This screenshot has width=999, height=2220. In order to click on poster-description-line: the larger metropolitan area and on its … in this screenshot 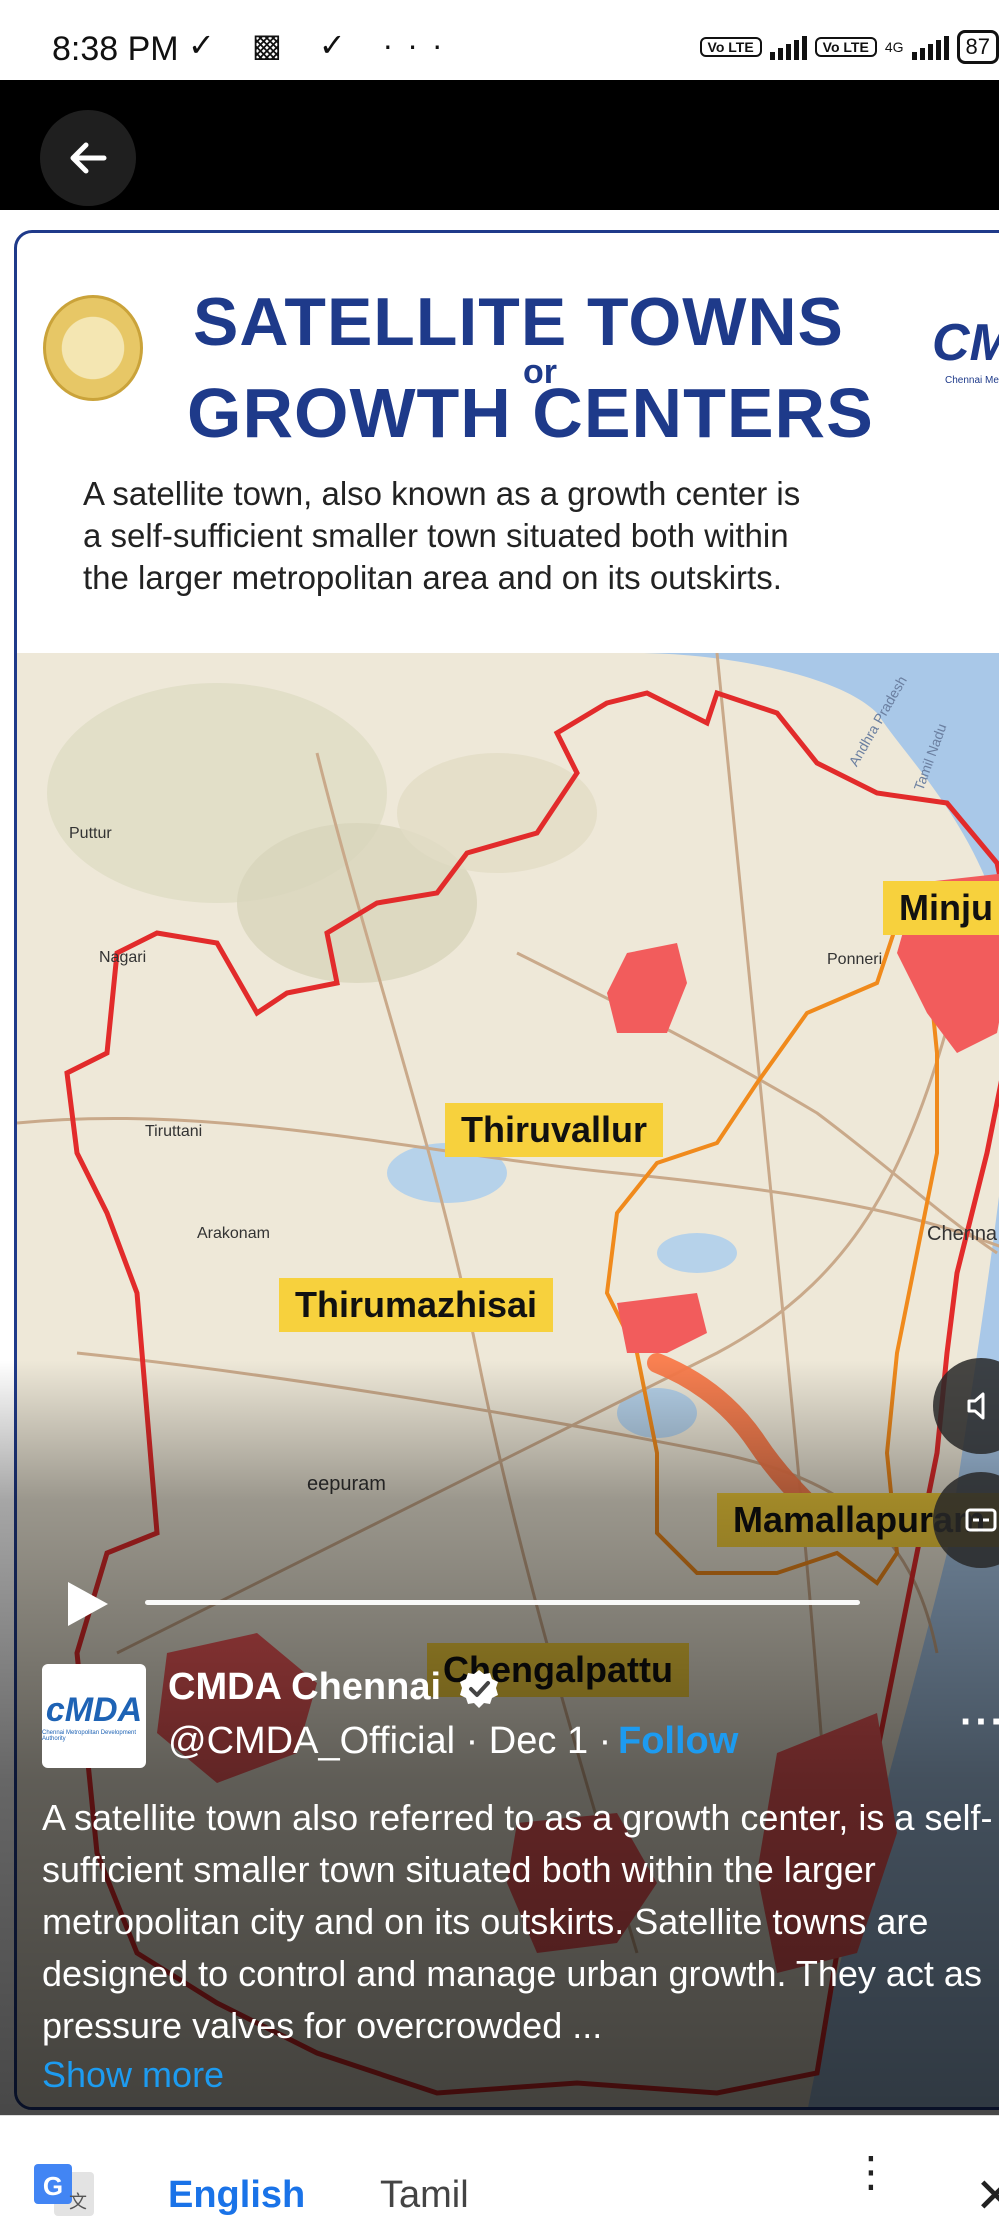, I will do `click(432, 577)`.